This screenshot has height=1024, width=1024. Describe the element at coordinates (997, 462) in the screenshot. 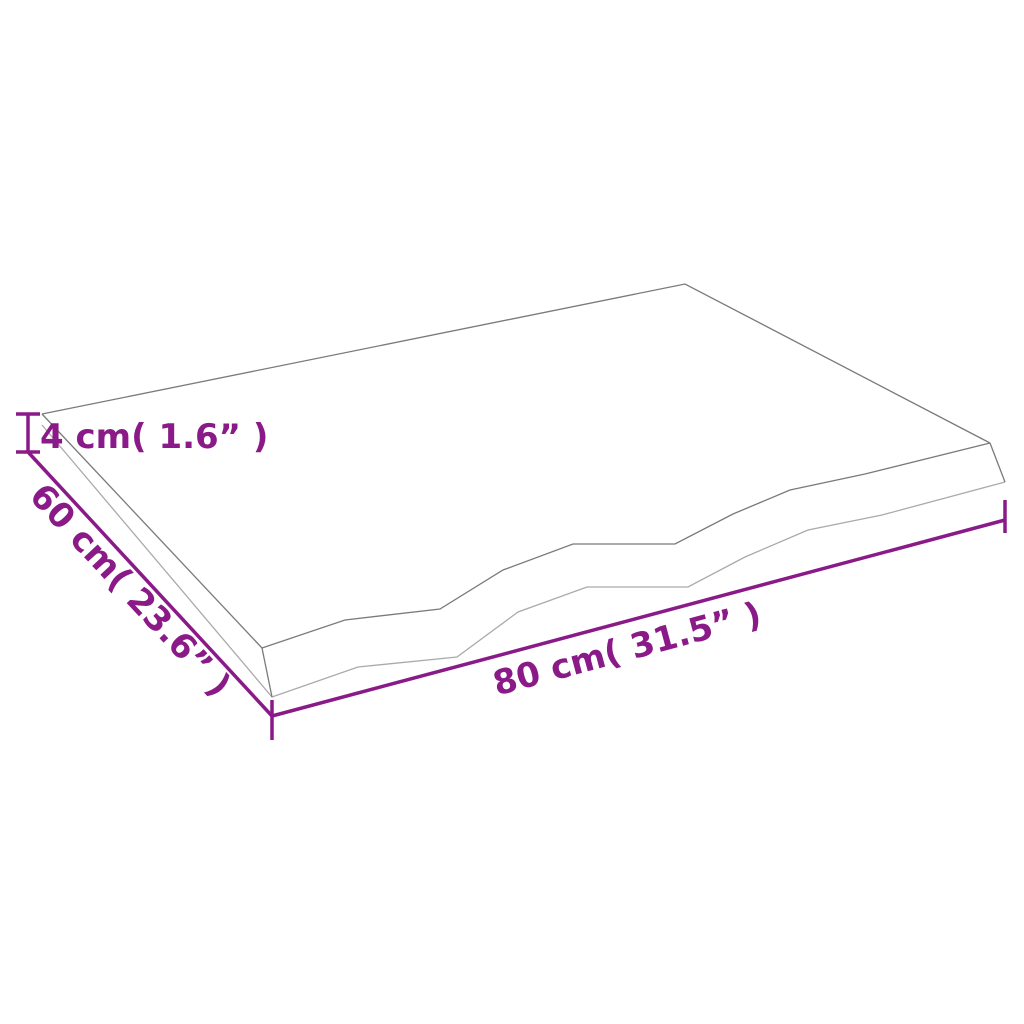

I see `right-corner-edge` at that location.